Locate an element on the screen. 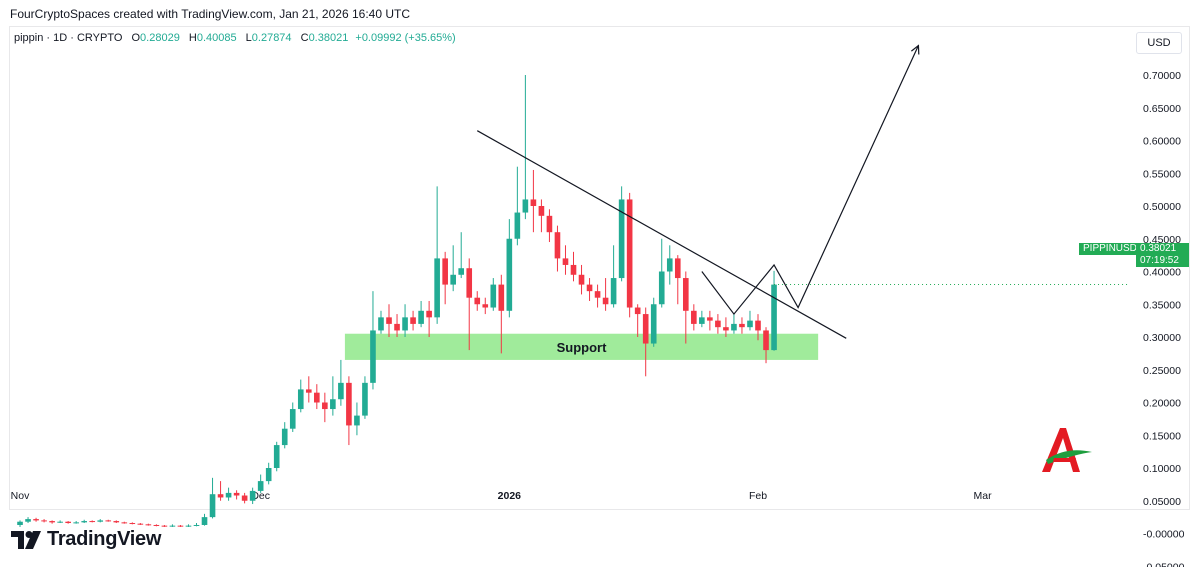 This screenshot has width=1200, height=567. descending-trendline is located at coordinates (661, 234).